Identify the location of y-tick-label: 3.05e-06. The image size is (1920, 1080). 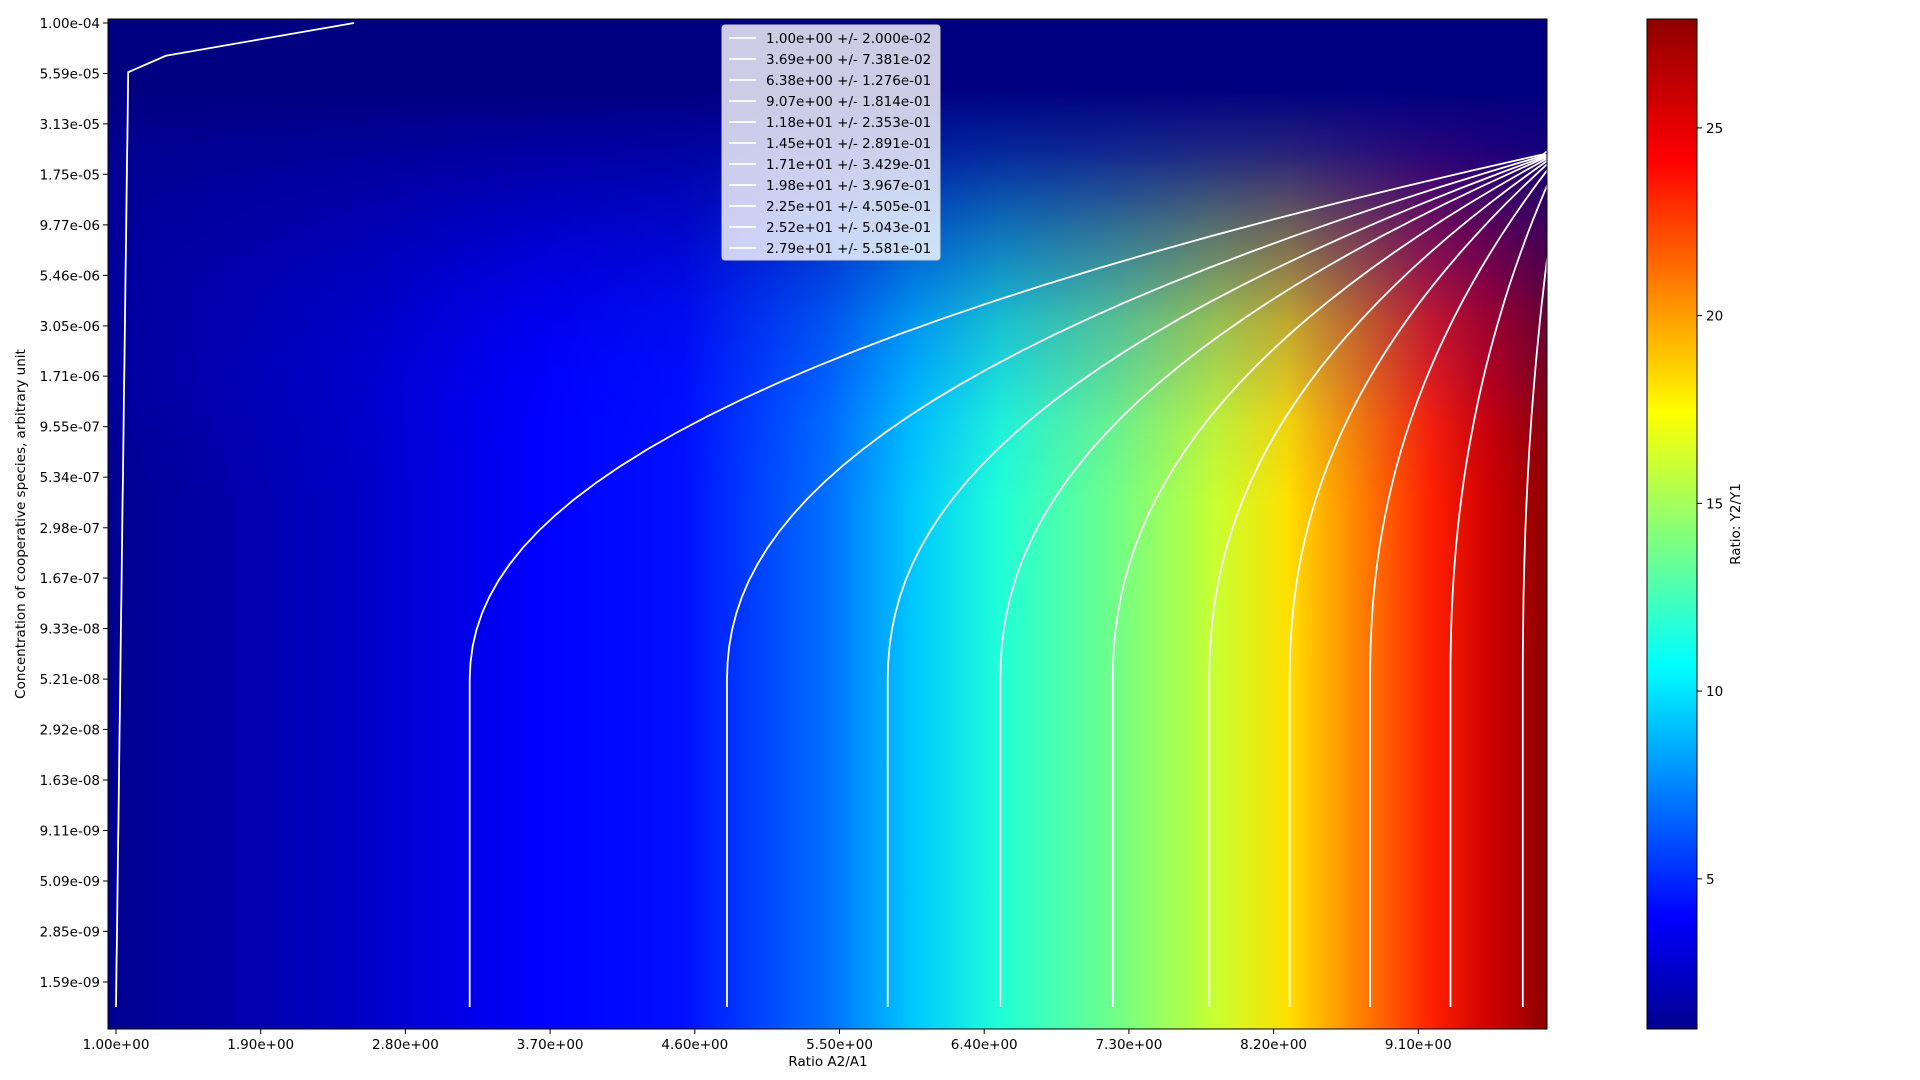
(70, 327).